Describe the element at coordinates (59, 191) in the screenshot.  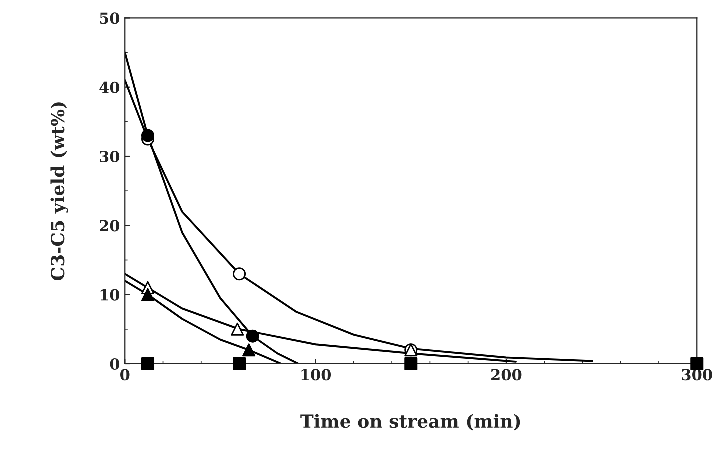
I see `y-axis-title: C3-C5 yield (wt%)` at that location.